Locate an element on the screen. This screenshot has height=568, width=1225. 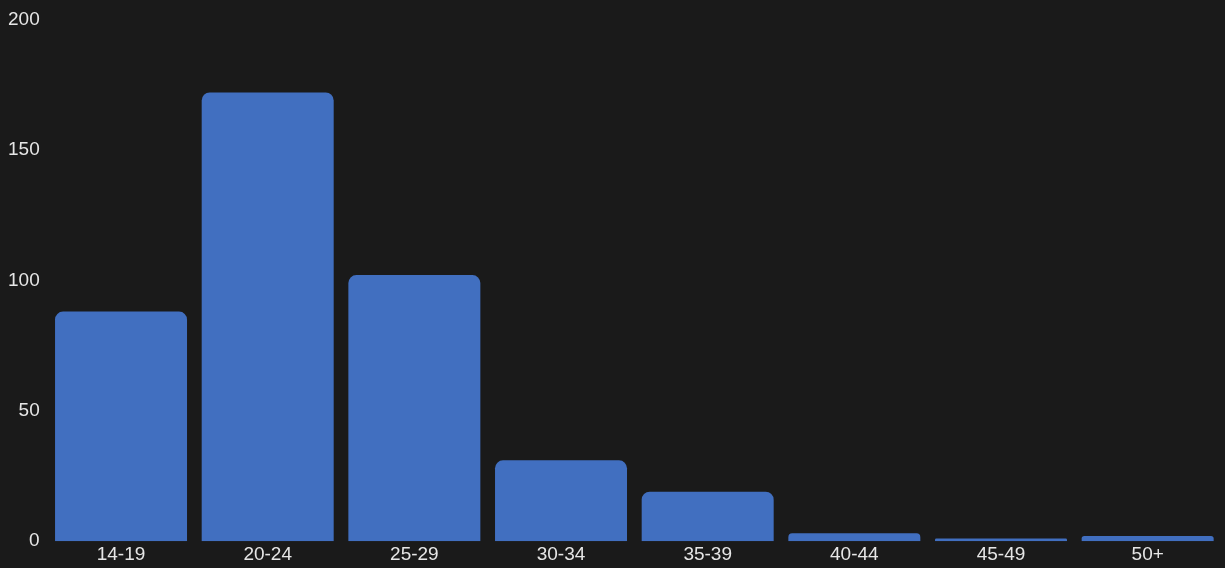
x-tick-label: 25-29 is located at coordinates (414, 553).